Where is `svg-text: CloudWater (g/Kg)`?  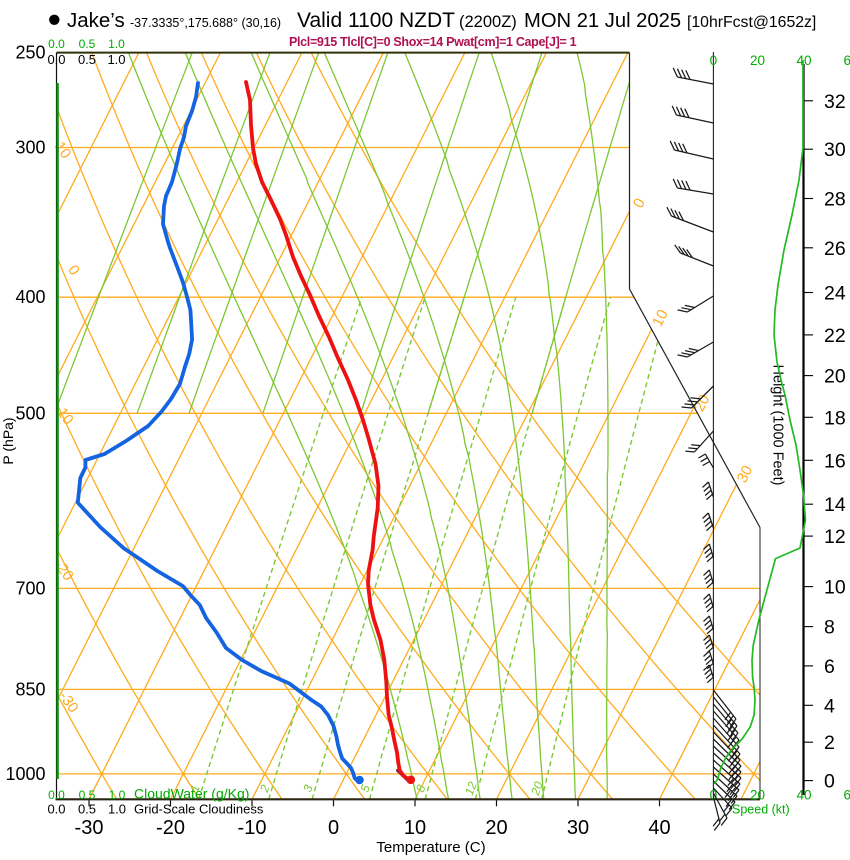
svg-text: CloudWater (g/Kg) is located at coordinates (191, 794).